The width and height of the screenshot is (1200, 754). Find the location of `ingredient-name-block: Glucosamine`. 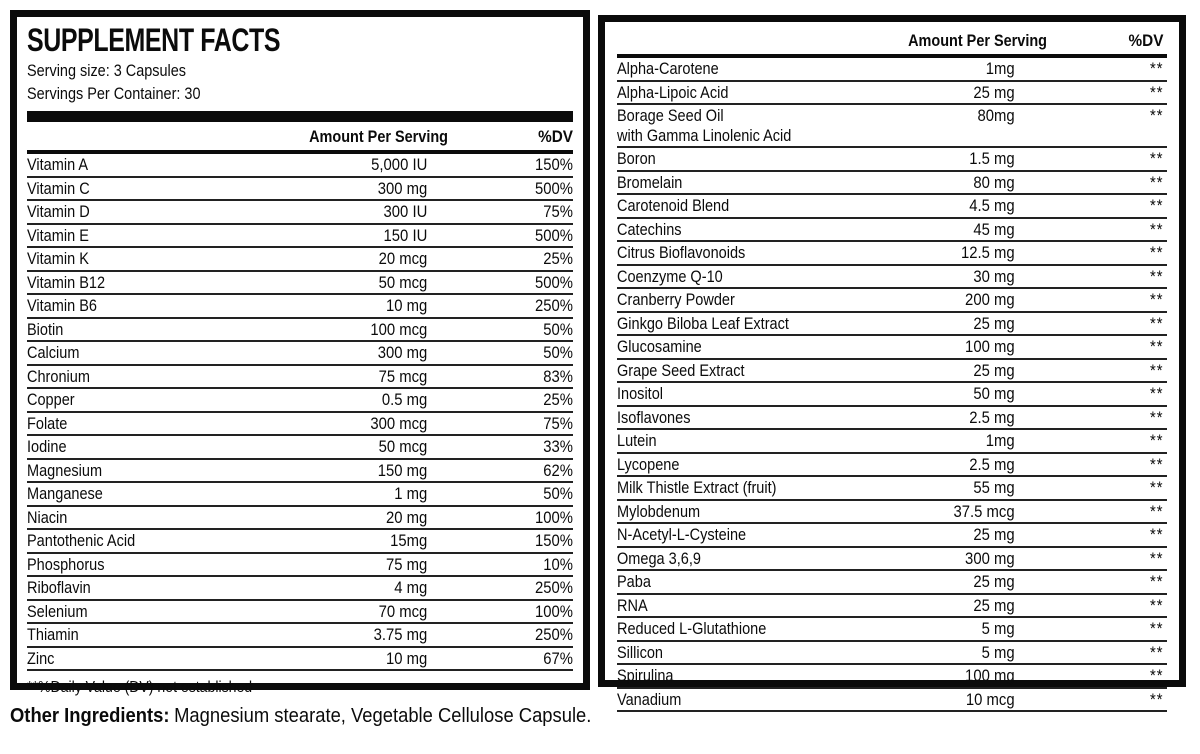

ingredient-name-block: Glucosamine is located at coordinates (747, 348).